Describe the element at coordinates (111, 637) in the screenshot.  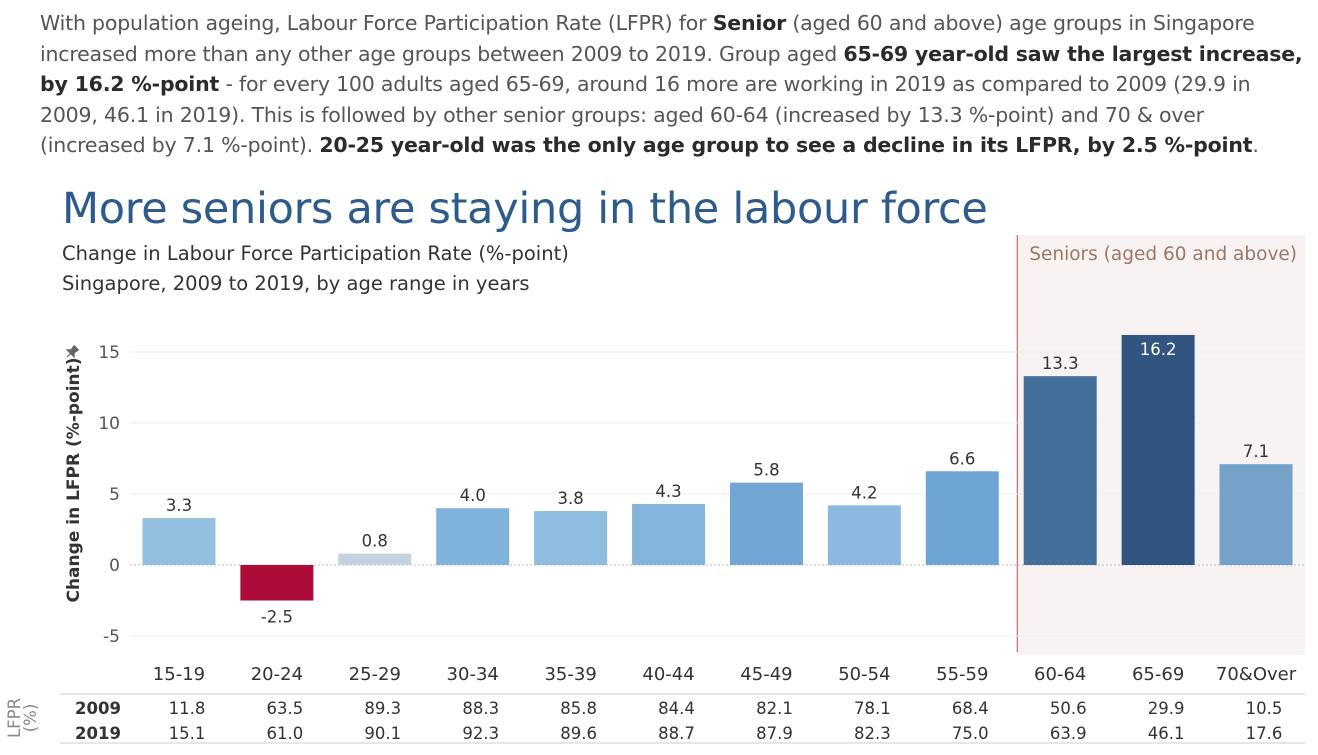
I see `y-tick-label: -5` at that location.